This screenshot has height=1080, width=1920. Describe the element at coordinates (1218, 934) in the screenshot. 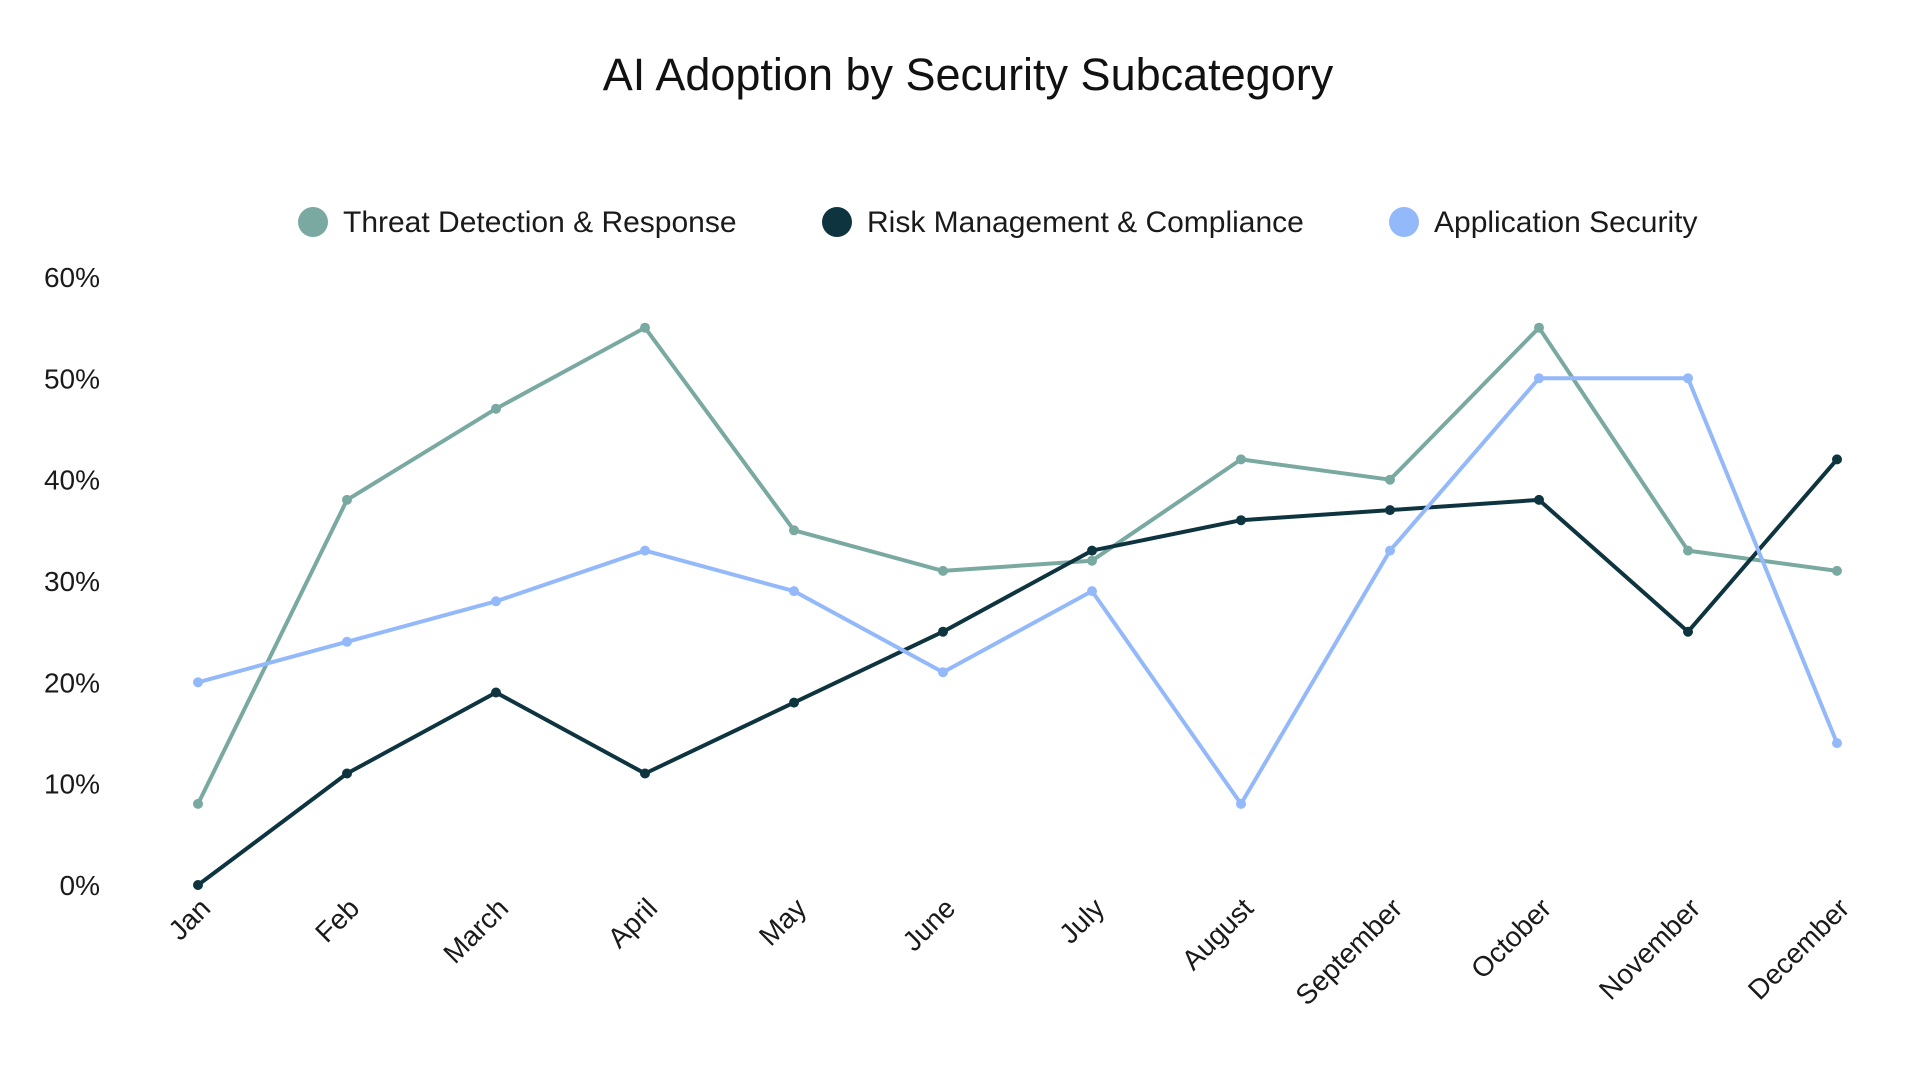

I see `x-tick-label: August` at that location.